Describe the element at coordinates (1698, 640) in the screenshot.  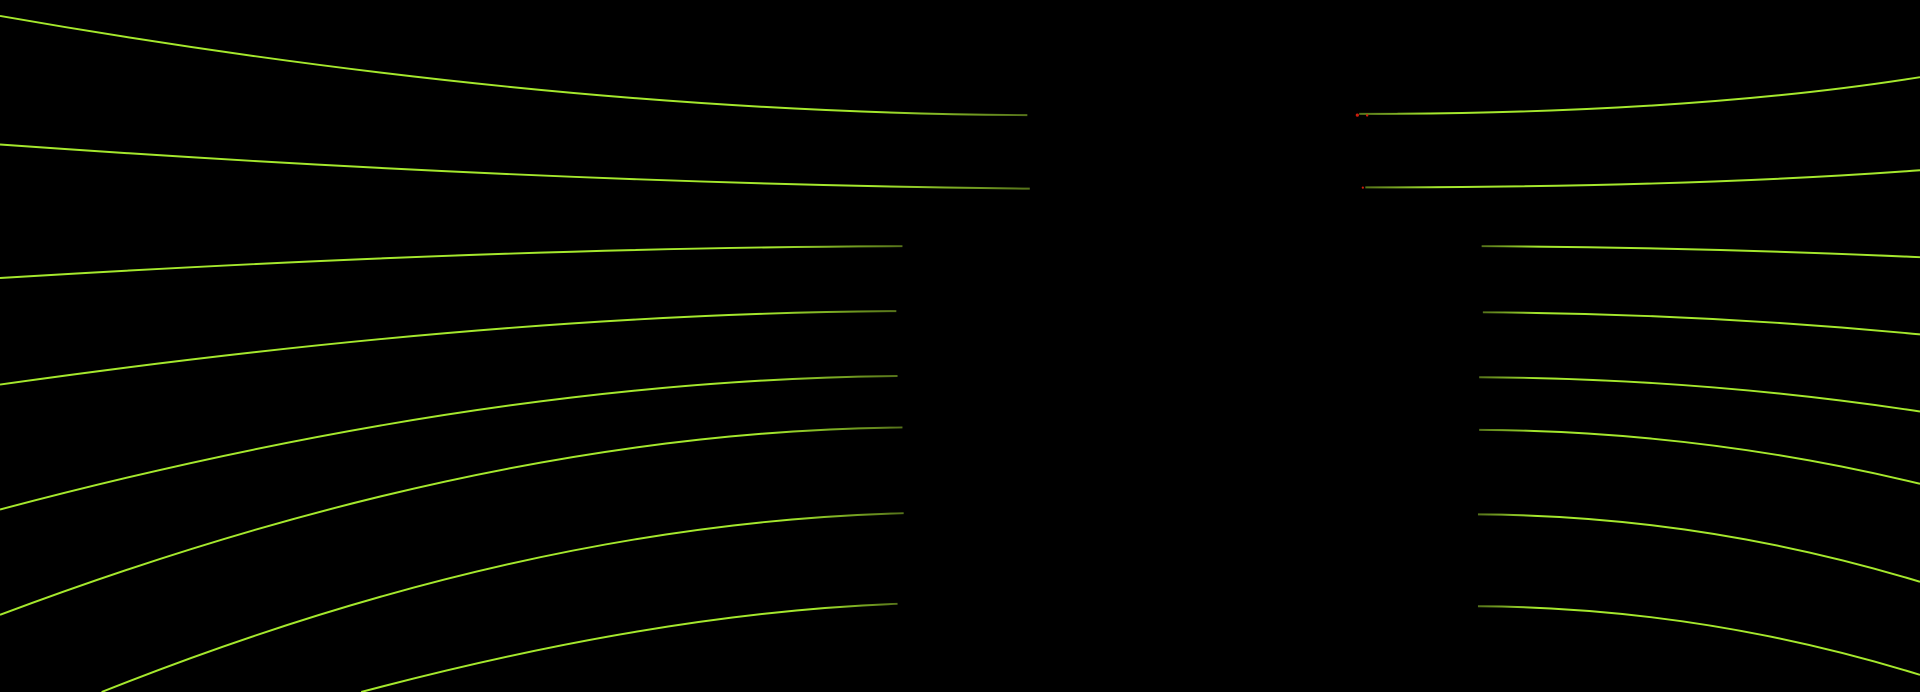
I see `curve-R8` at that location.